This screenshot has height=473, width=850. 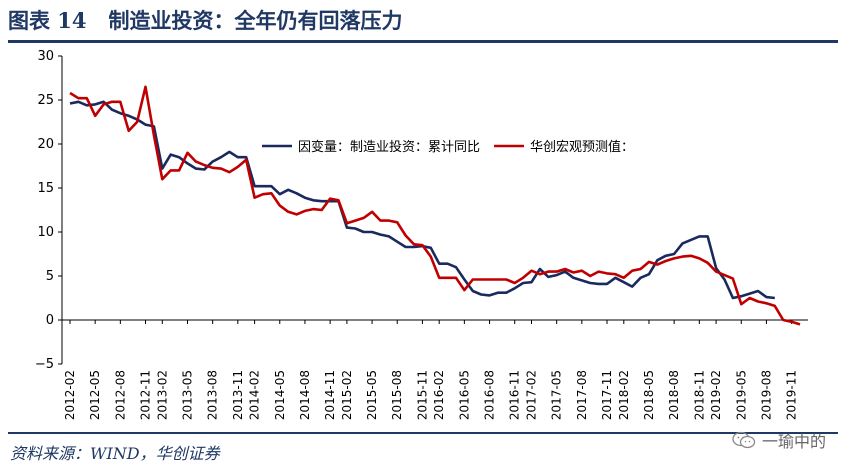 I want to click on y-tick-label: 15, so click(x=45, y=188).